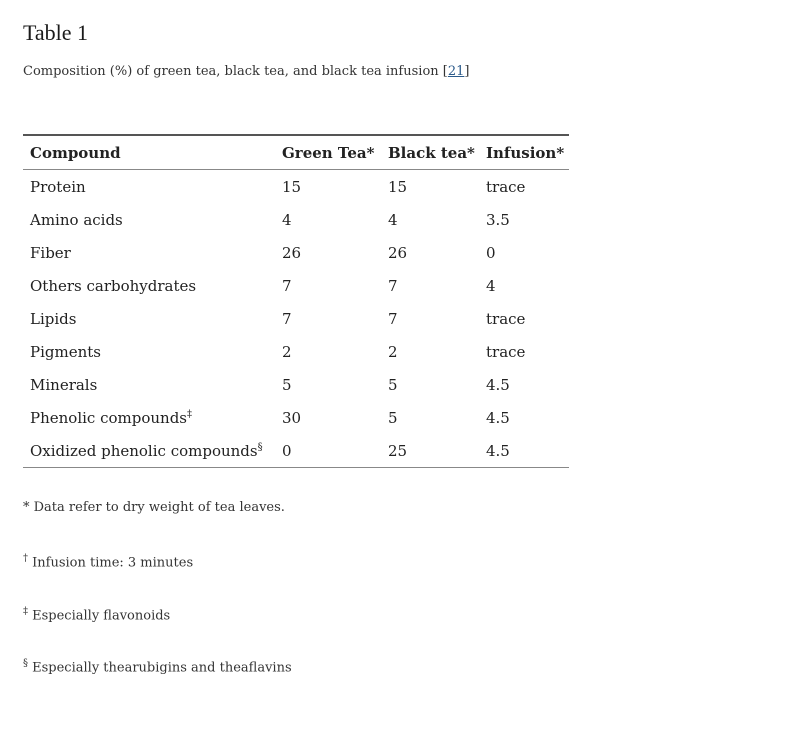  Describe the element at coordinates (64, 384) in the screenshot. I see `compound-name: Minerals` at that location.